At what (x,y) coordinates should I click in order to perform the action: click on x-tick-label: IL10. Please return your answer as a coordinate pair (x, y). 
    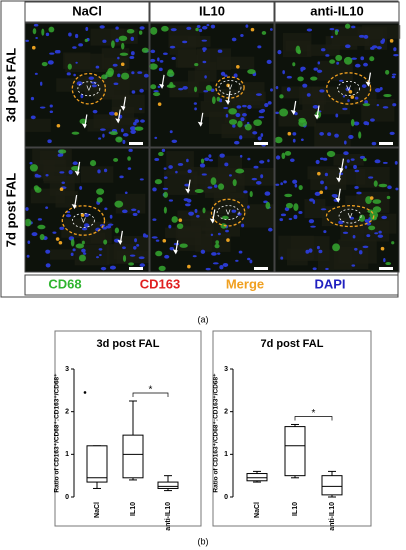
    Looking at the image, I should click on (133, 509).